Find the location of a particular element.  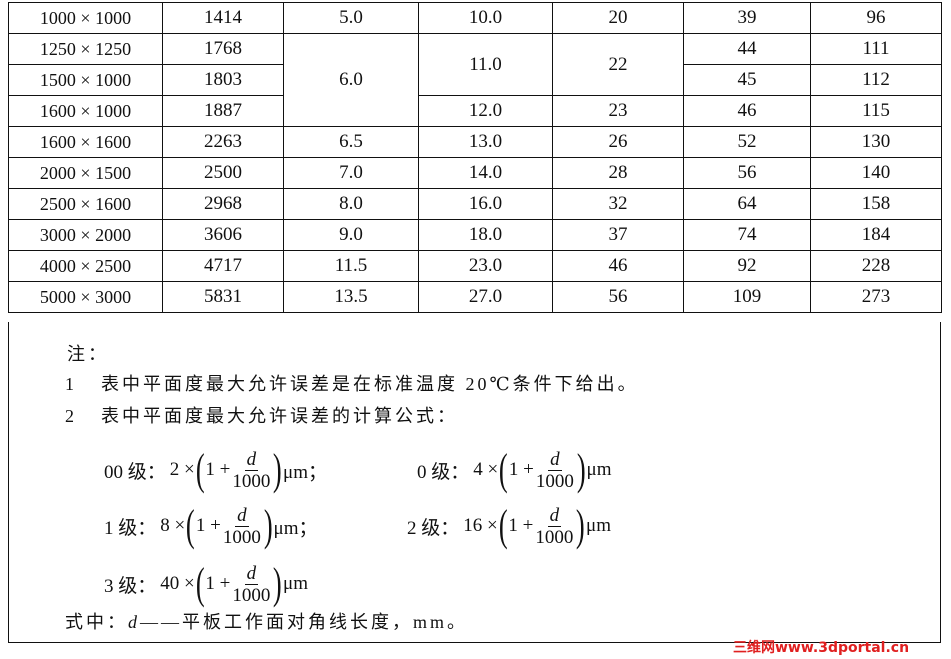

cell-g2: 39 is located at coordinates (747, 18).